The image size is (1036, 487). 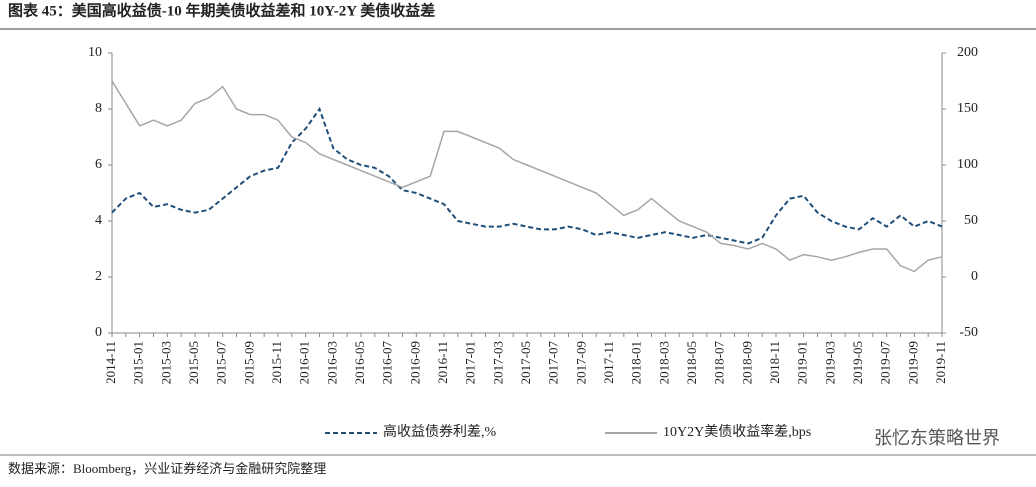 I want to click on y-tick-label: 0, so click(x=98, y=332).